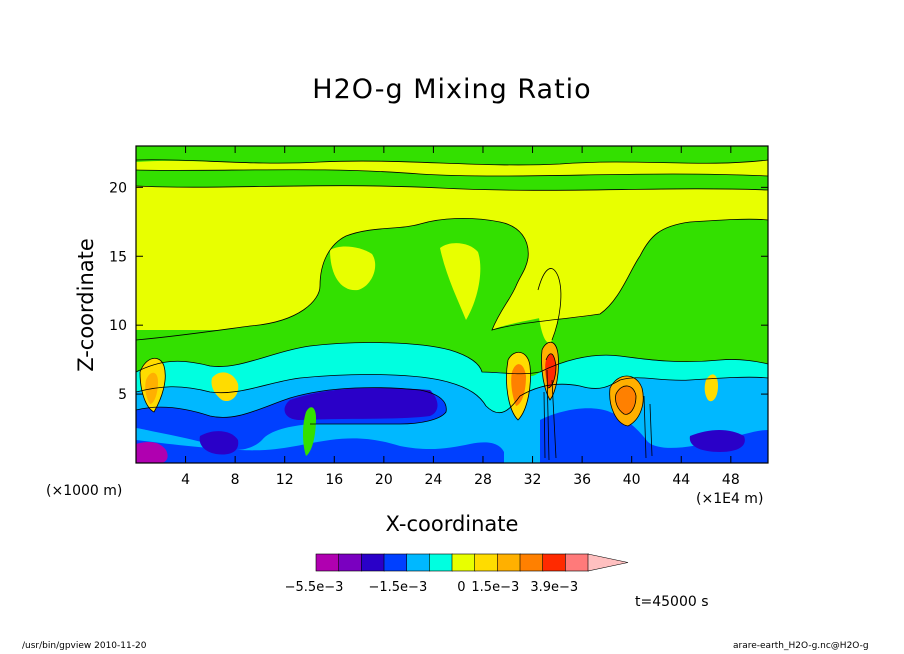 This screenshot has height=654, width=904. Describe the element at coordinates (118, 326) in the screenshot. I see `y-tick-label: 10` at that location.